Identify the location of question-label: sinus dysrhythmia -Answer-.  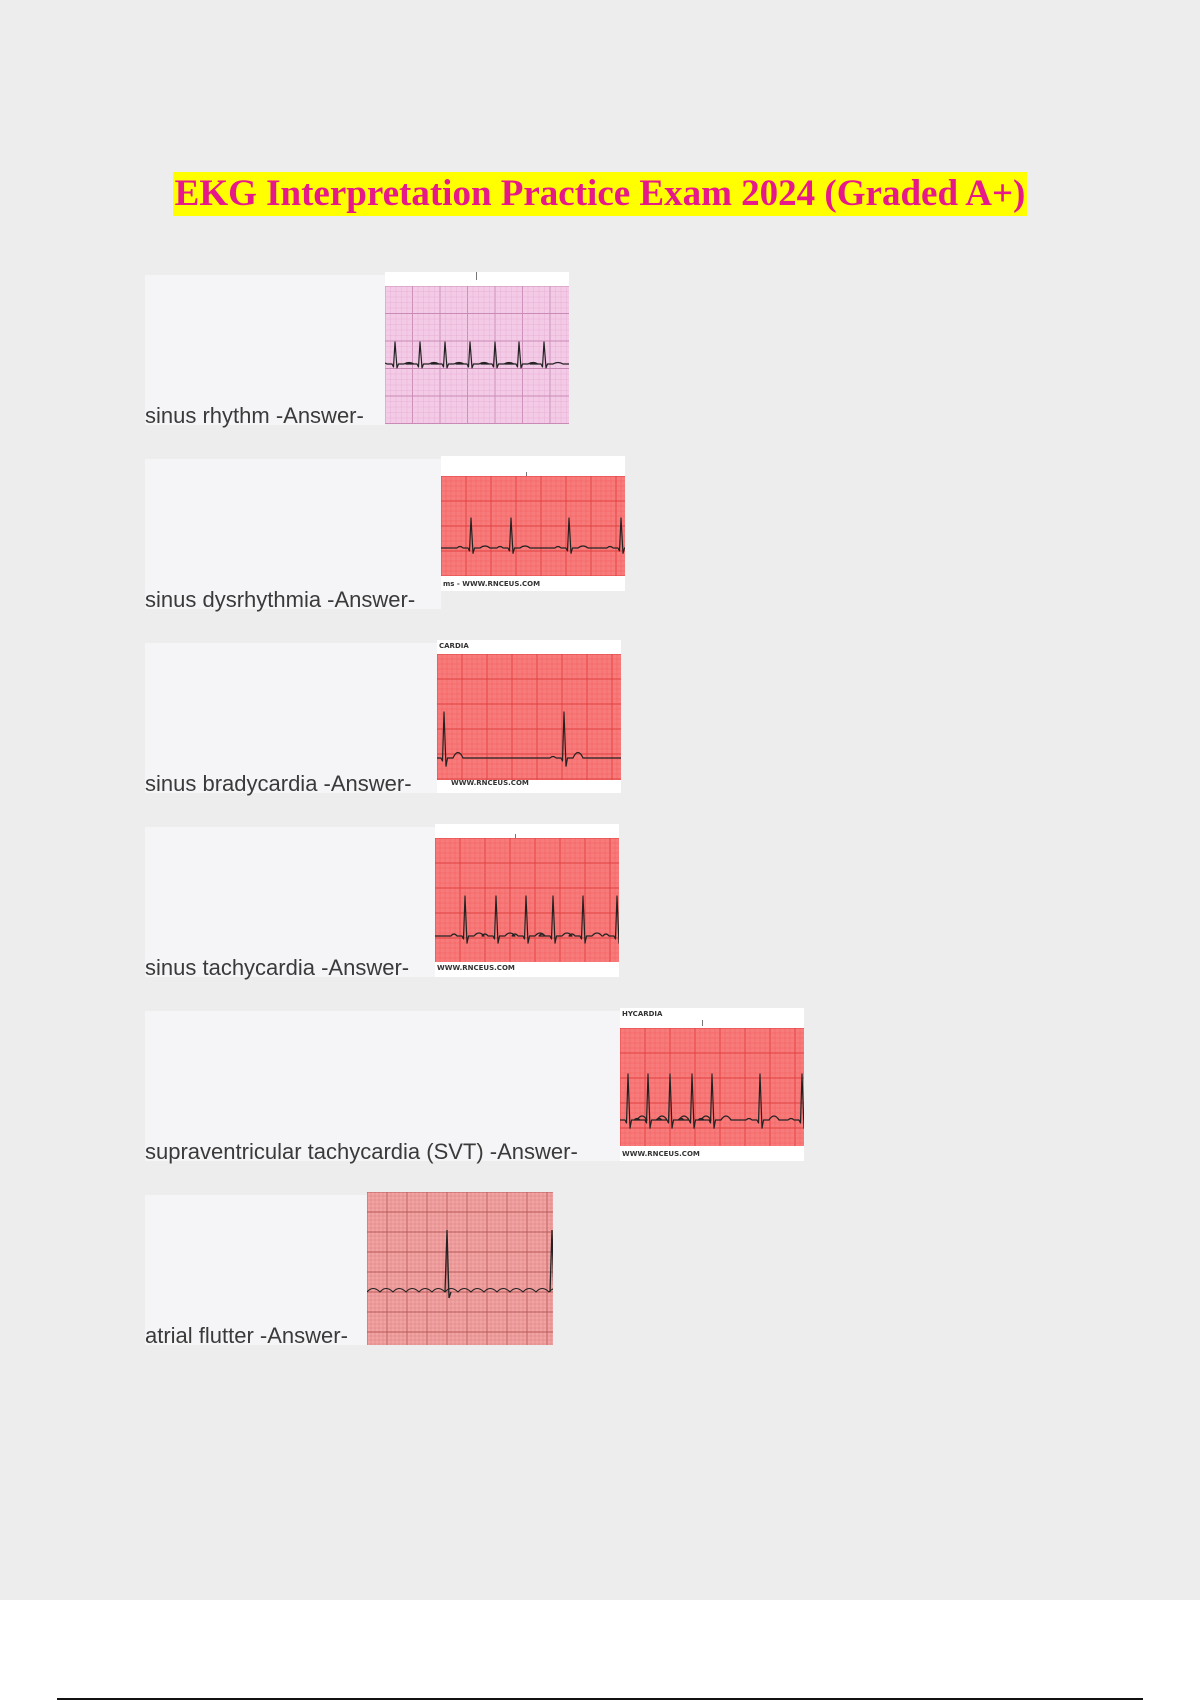
(280, 599).